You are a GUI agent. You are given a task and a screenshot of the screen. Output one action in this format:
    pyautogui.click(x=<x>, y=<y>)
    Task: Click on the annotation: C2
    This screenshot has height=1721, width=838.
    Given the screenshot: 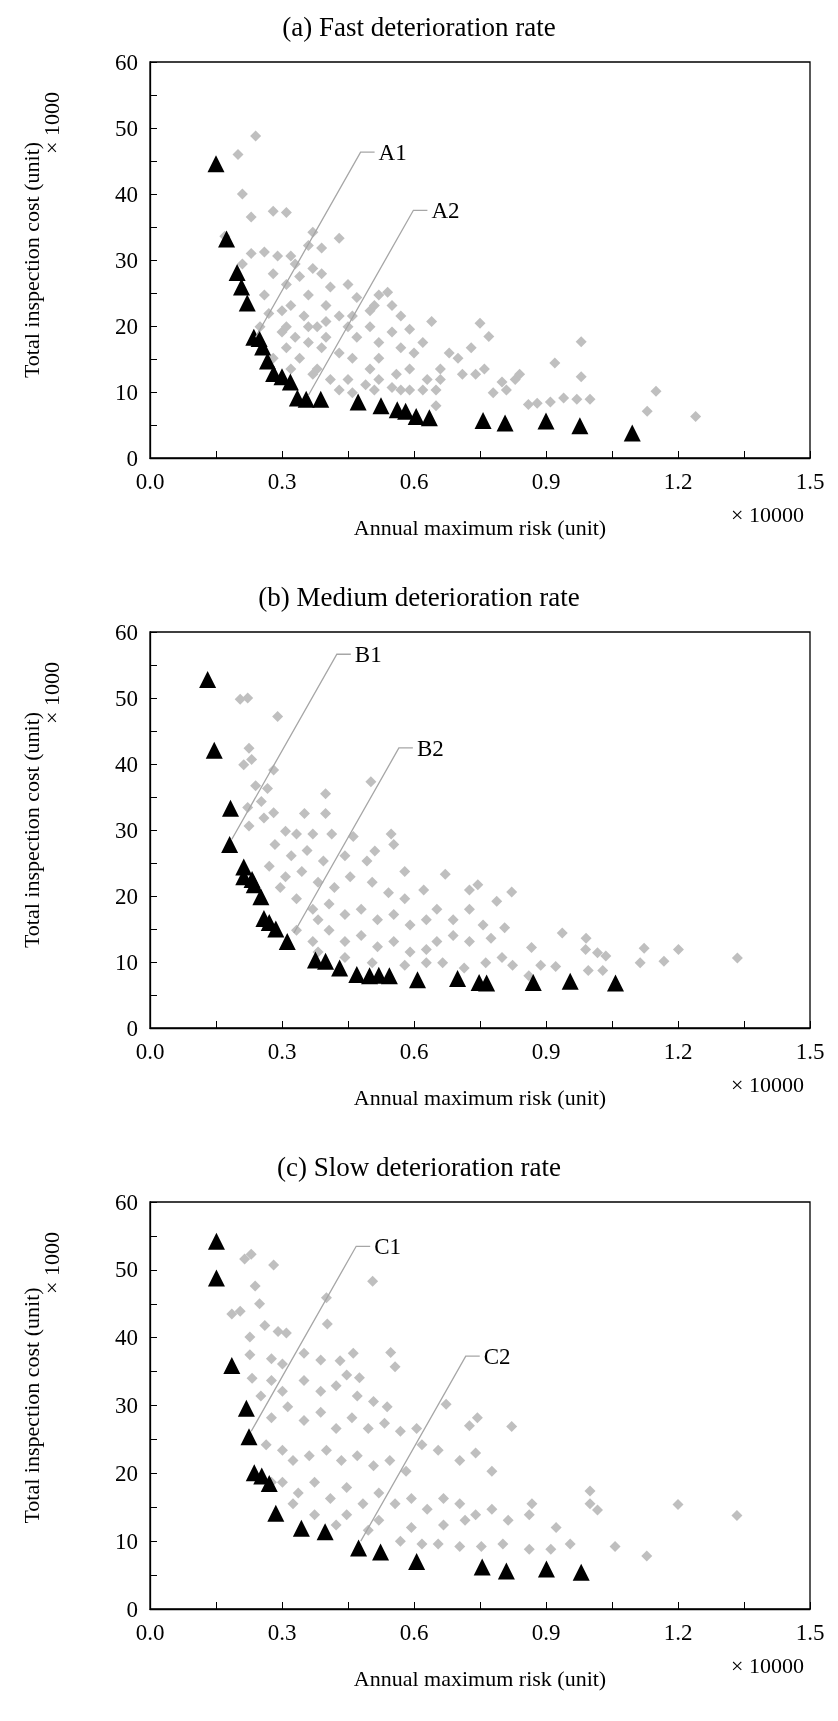 What is the action you would take?
    pyautogui.click(x=497, y=1357)
    